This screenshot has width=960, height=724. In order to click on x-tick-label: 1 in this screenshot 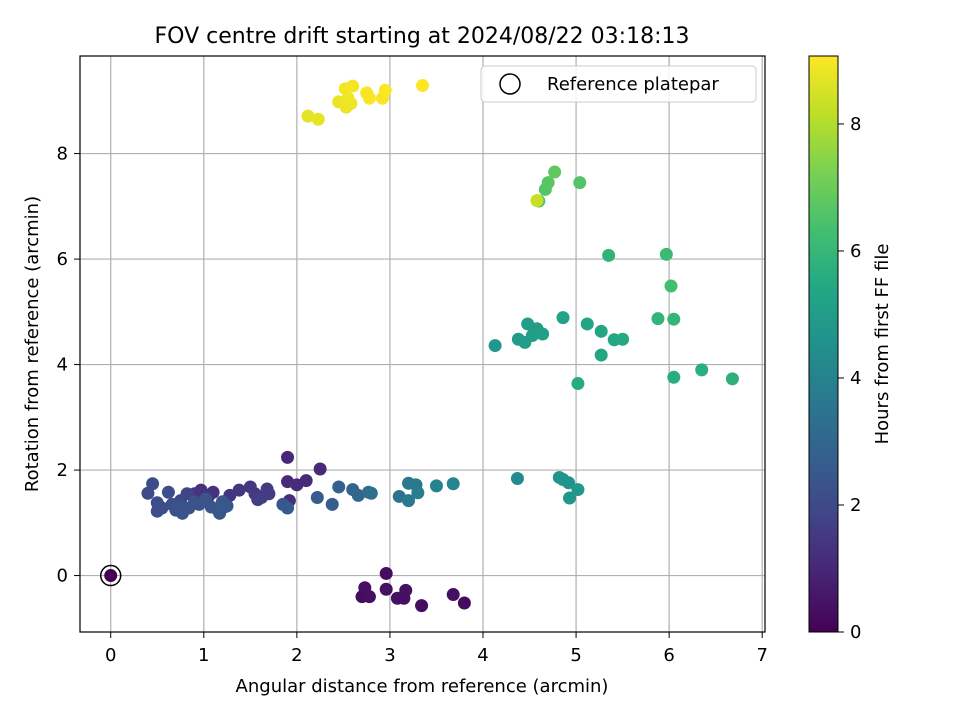, I will do `click(203, 655)`.